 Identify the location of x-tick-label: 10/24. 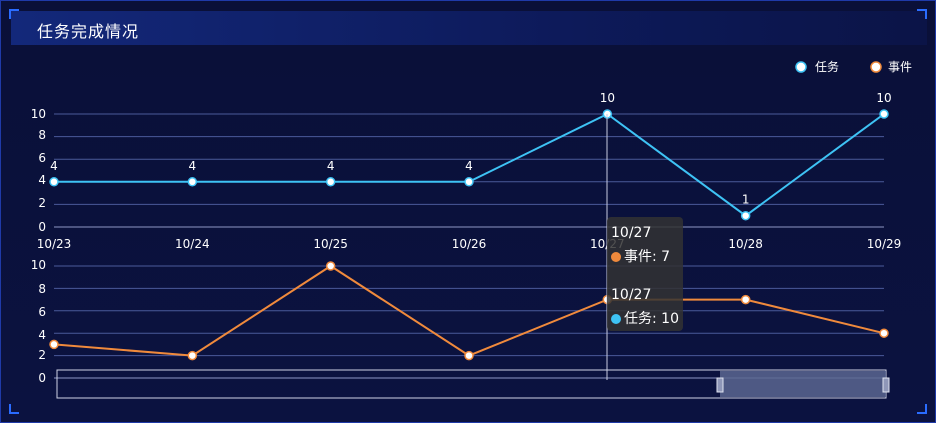
(192, 244).